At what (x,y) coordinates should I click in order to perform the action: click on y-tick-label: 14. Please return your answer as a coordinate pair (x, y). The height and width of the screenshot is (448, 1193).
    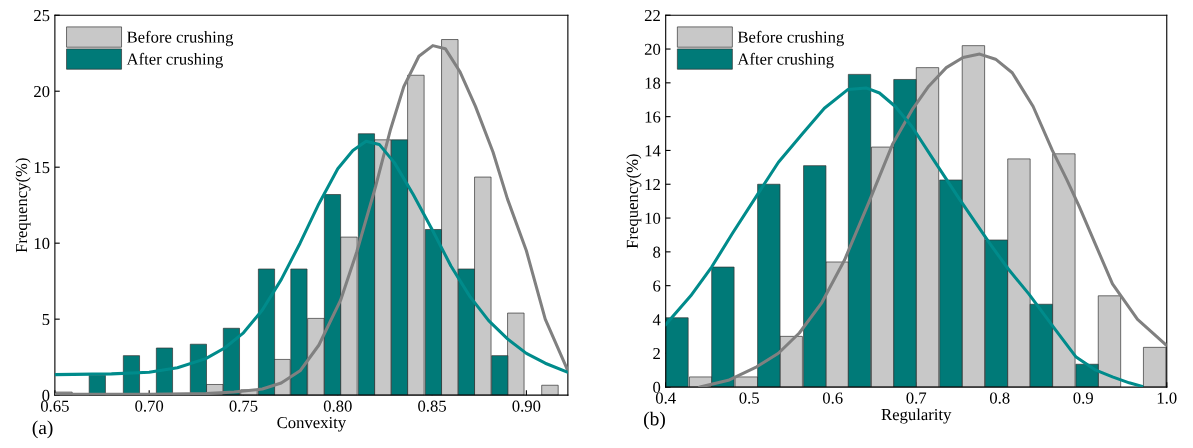
    Looking at the image, I should click on (653, 151).